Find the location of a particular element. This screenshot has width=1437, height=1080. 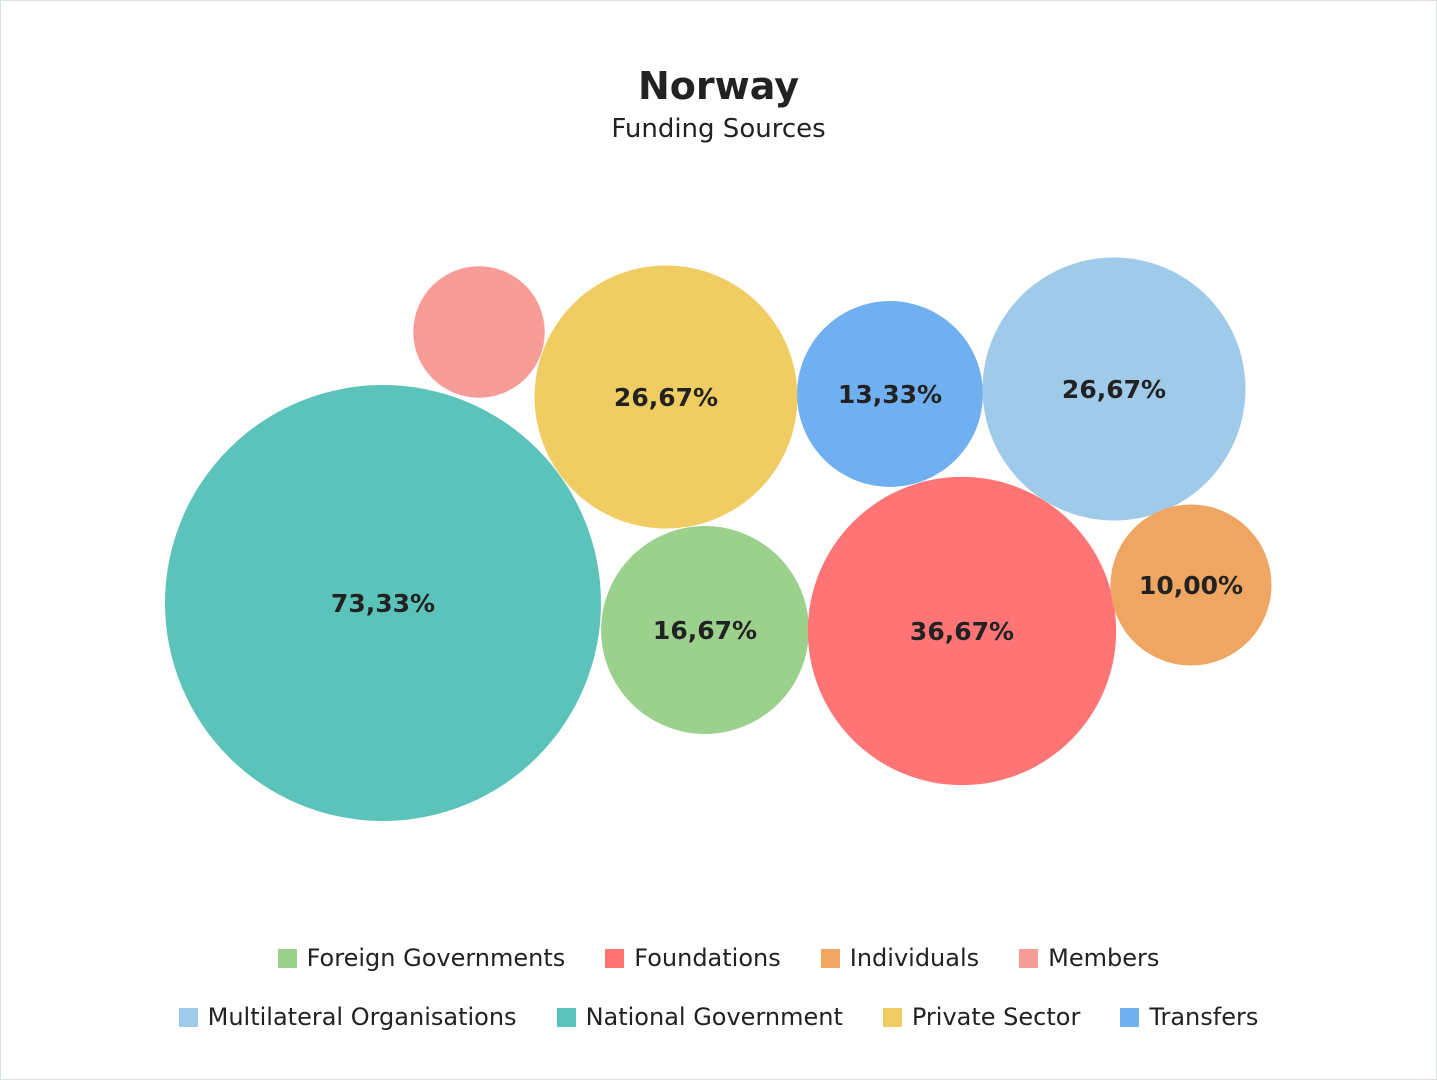

bubble-multilateral-organisations is located at coordinates (1114, 389).